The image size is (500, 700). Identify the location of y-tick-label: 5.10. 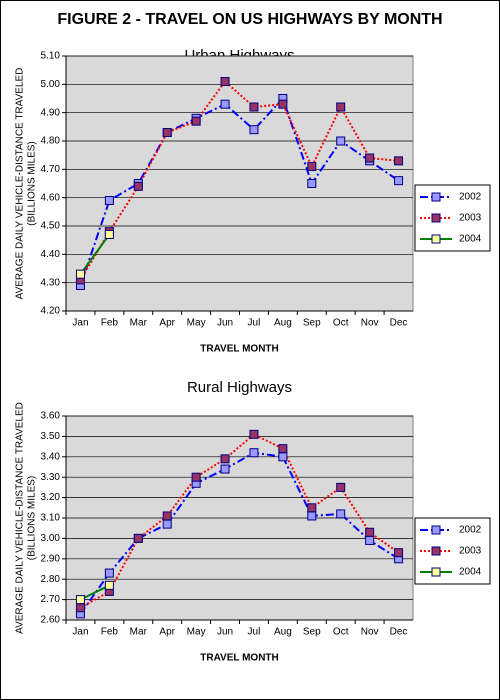
(51, 56).